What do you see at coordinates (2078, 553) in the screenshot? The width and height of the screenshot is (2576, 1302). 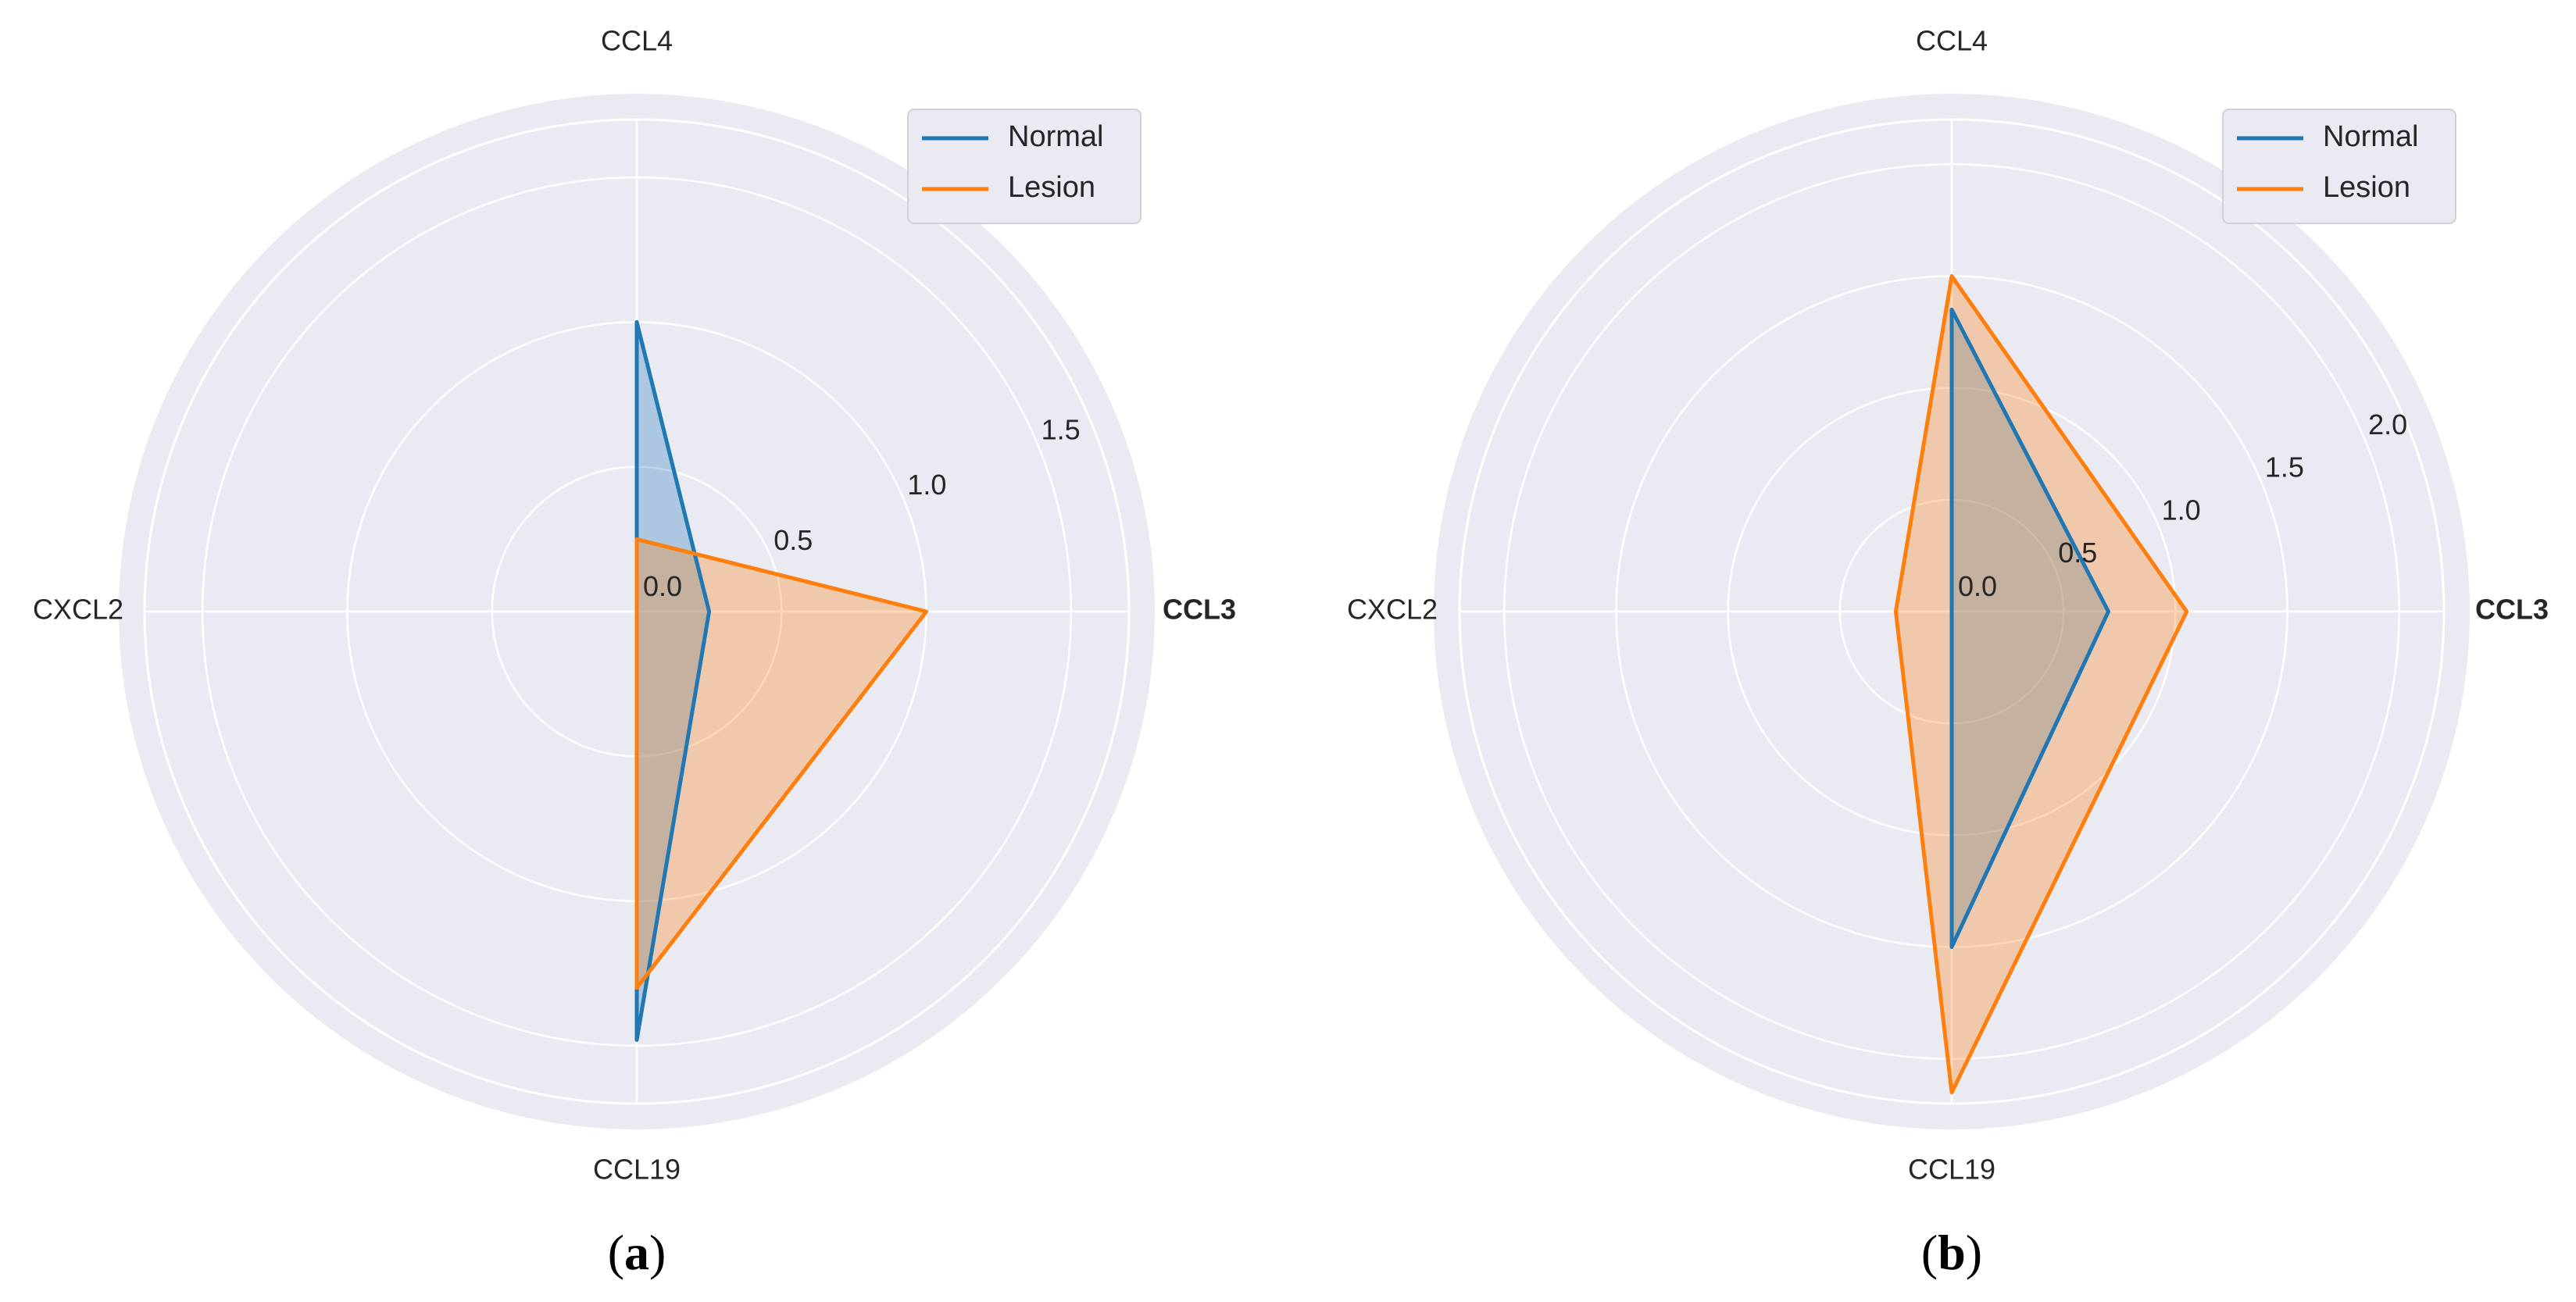 I see `panel-b-rtick-label: 0.5` at bounding box center [2078, 553].